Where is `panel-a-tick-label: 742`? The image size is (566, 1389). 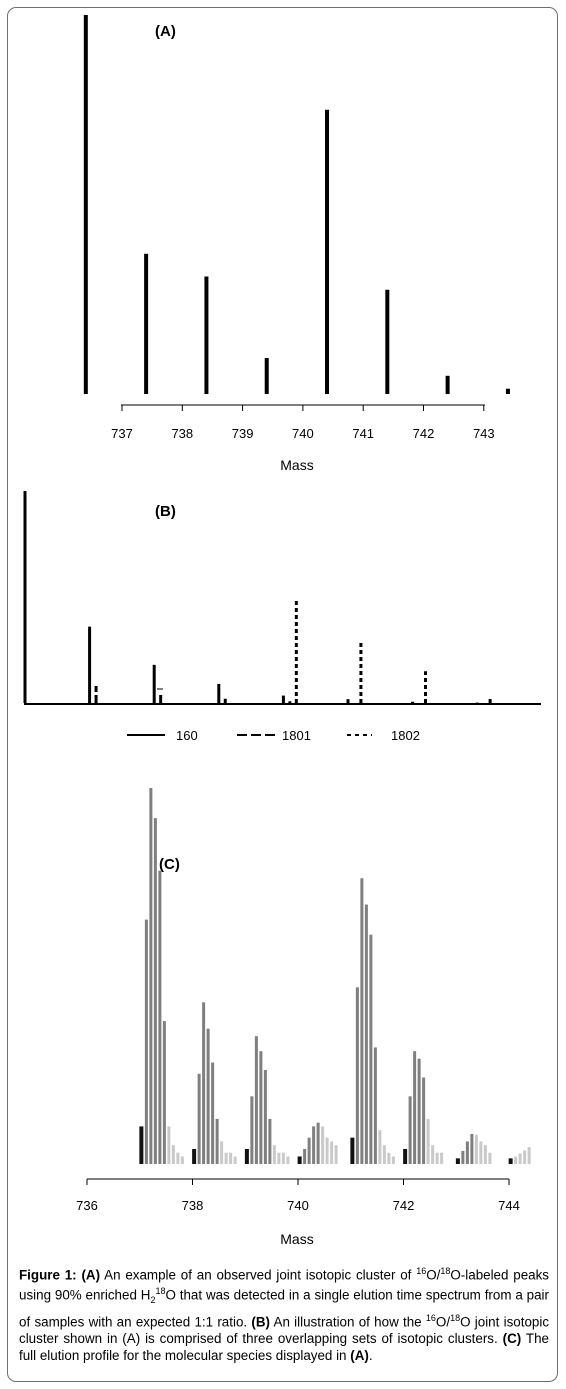
panel-a-tick-label: 742 is located at coordinates (424, 433).